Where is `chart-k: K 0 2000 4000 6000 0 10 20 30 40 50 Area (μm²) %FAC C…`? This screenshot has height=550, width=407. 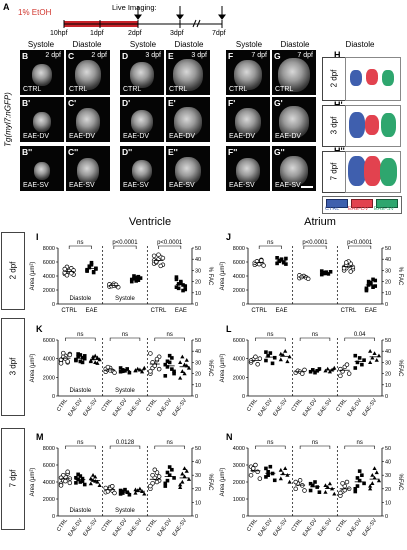 chart-k: K 0 2000 4000 6000 0 10 20 30 40 50 Area (μm²) %FAC C… is located at coordinates (121, 371).